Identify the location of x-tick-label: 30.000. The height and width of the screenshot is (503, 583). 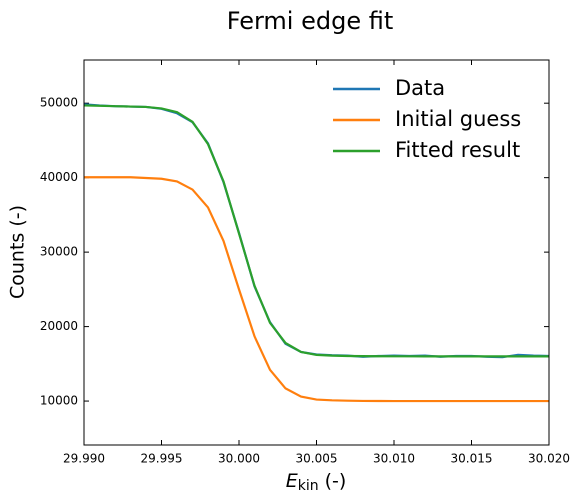
(239, 459).